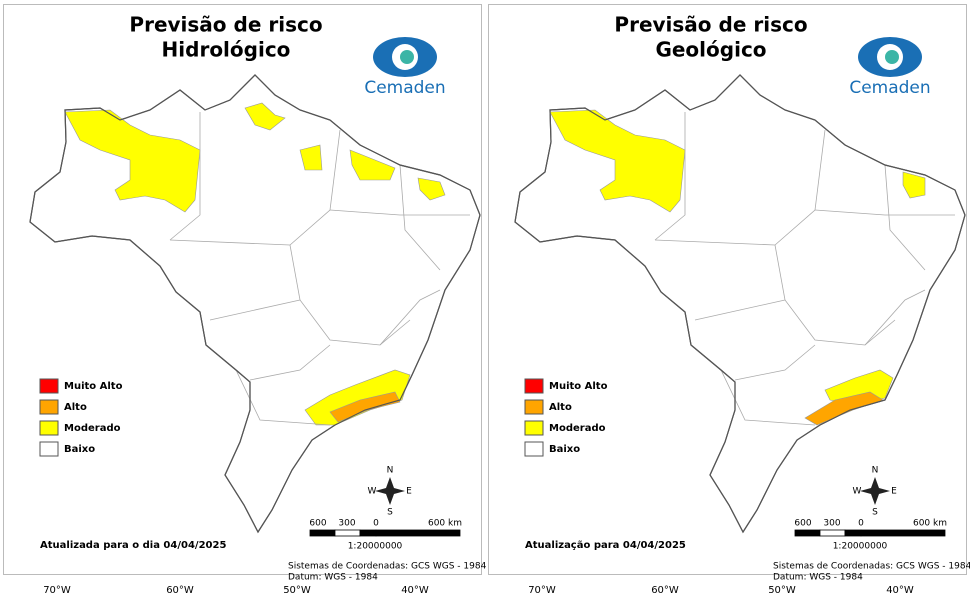  I want to click on update-date: Atualização para 04/04/2025, so click(605, 545).